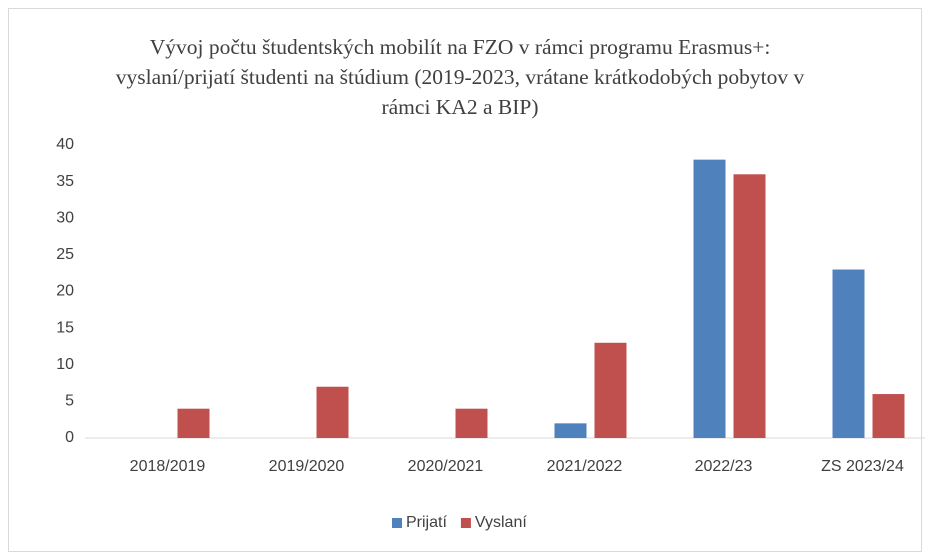 The height and width of the screenshot is (560, 930). What do you see at coordinates (69, 401) in the screenshot?
I see `y-tick-label: 5` at bounding box center [69, 401].